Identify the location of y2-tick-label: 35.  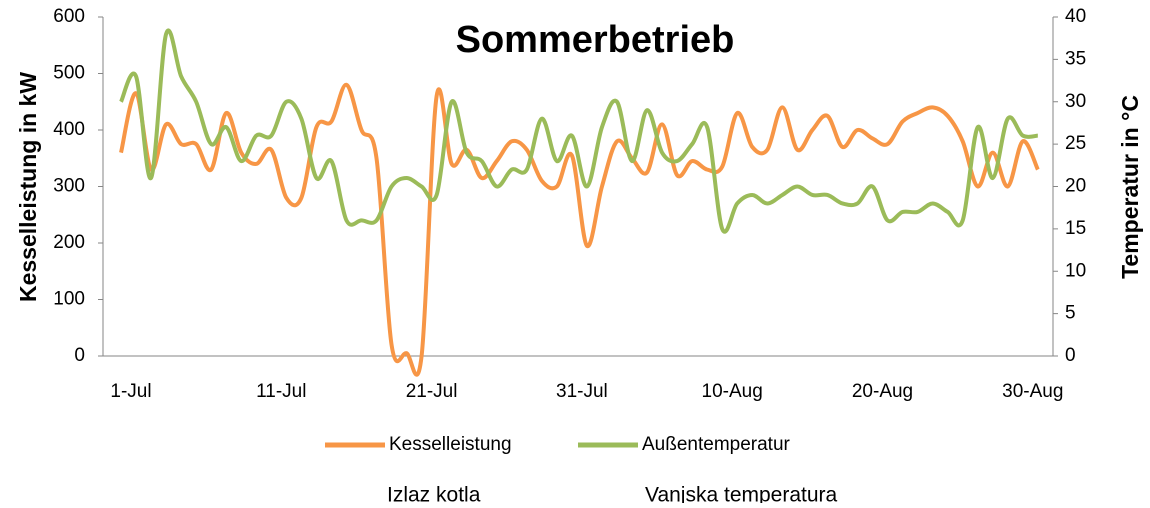
(1075, 58).